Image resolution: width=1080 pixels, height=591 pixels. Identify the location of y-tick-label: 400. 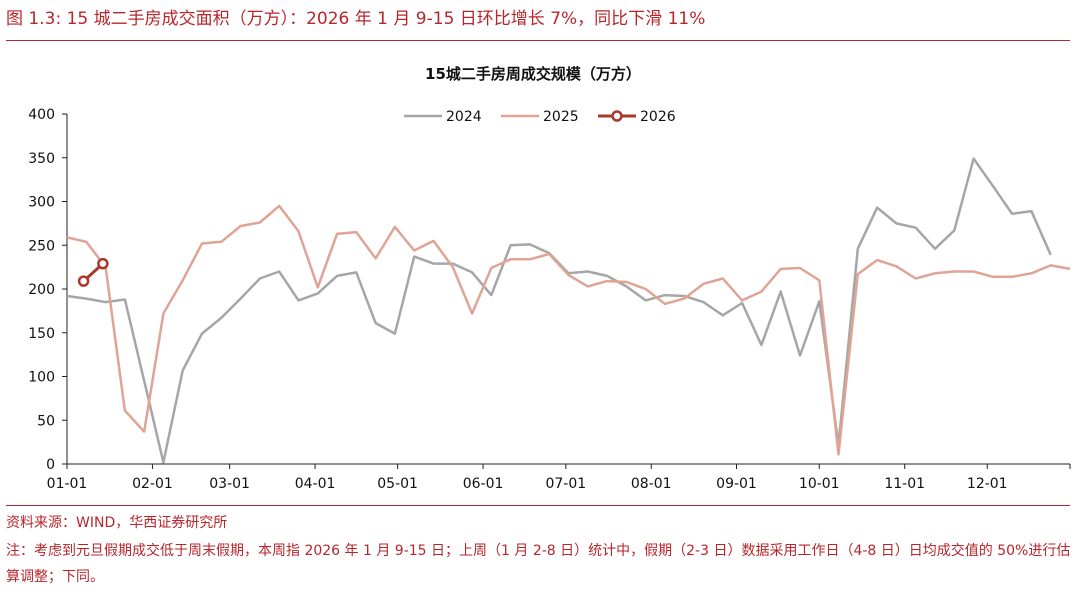
(41, 115).